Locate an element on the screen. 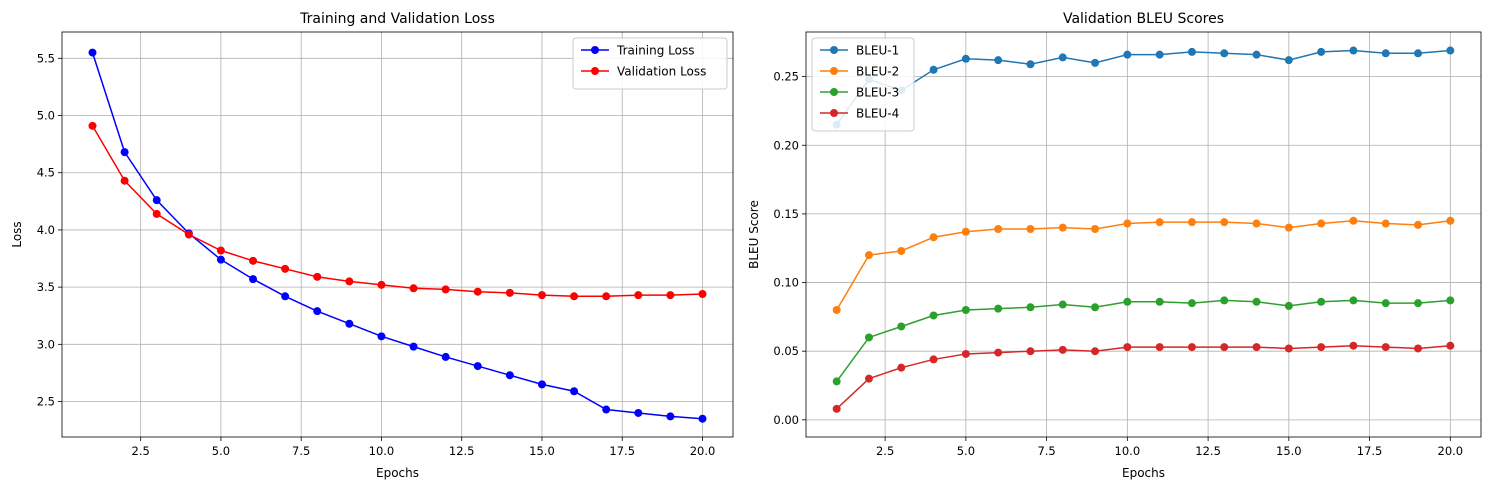 This screenshot has width=1489, height=494. x-tick-label: 17.5 is located at coordinates (622, 451).